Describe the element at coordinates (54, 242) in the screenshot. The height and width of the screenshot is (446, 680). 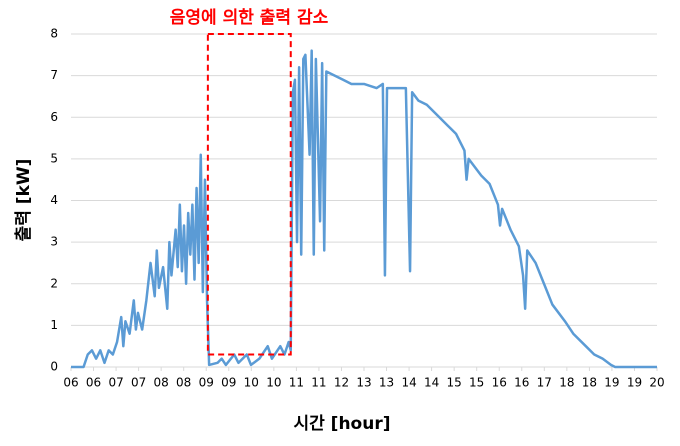
I see `y-tick-label: 3` at that location.